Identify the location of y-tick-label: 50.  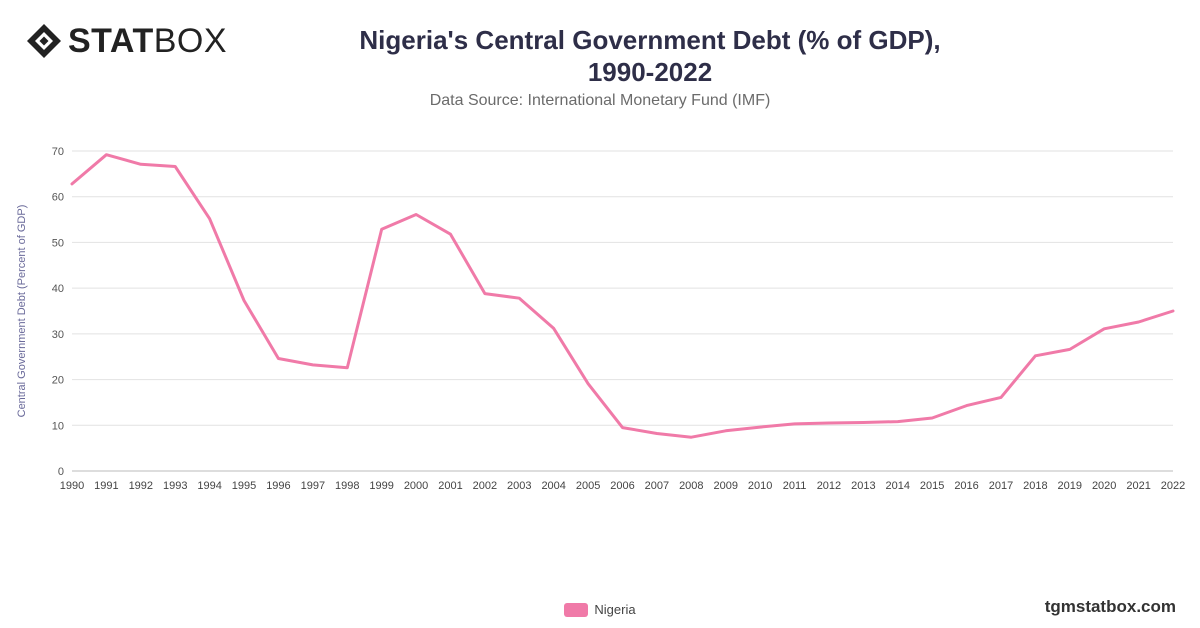
(58, 243).